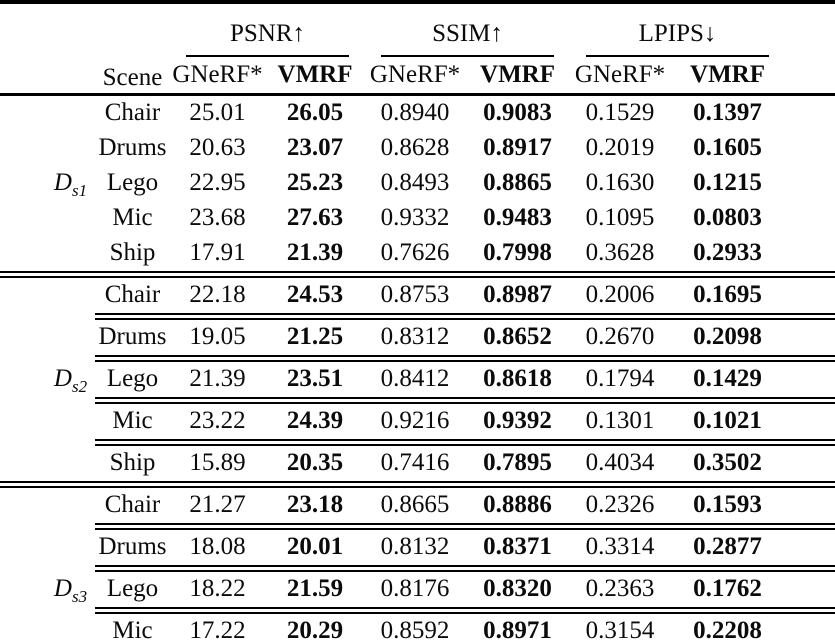 The image size is (835, 644). Describe the element at coordinates (415, 148) in the screenshot. I see `ssim-gnerf-cell: 0.8628` at that location.